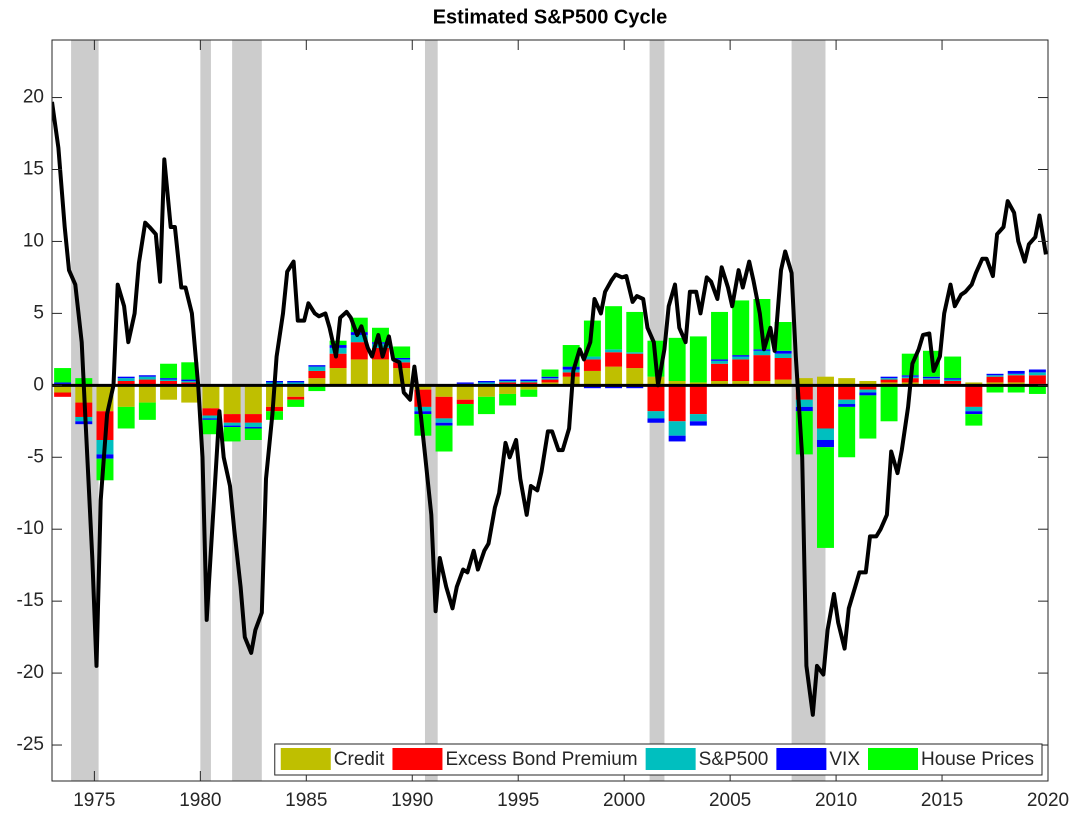 This screenshot has height=817, width=1079. What do you see at coordinates (30, 672) in the screenshot?
I see `y-tick-label: -20` at bounding box center [30, 672].